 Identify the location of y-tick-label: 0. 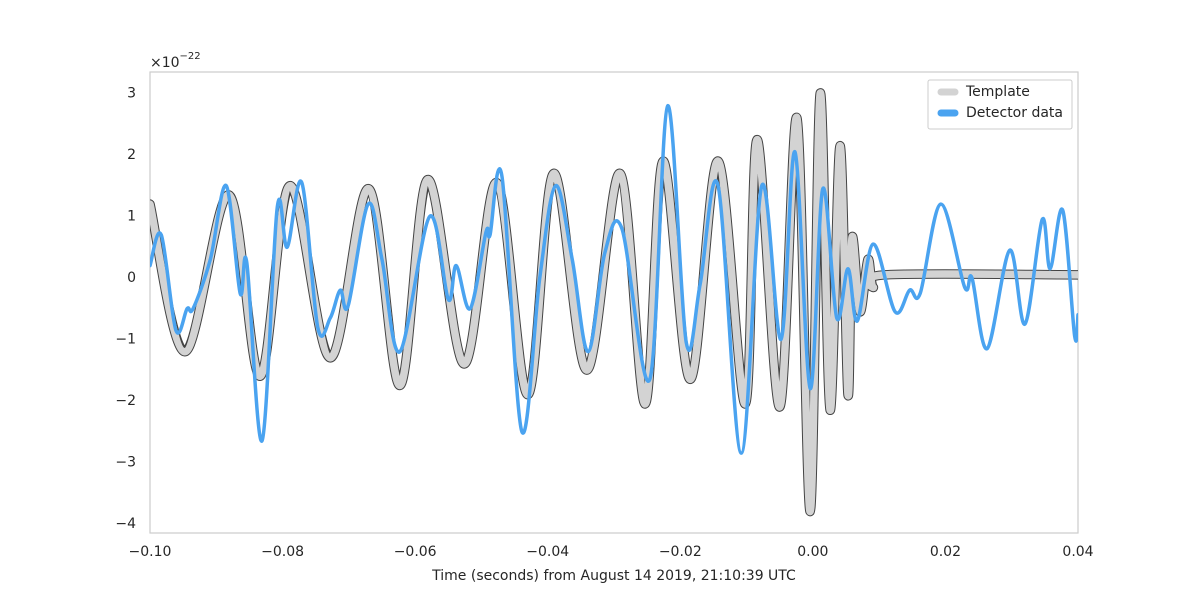
(131, 278).